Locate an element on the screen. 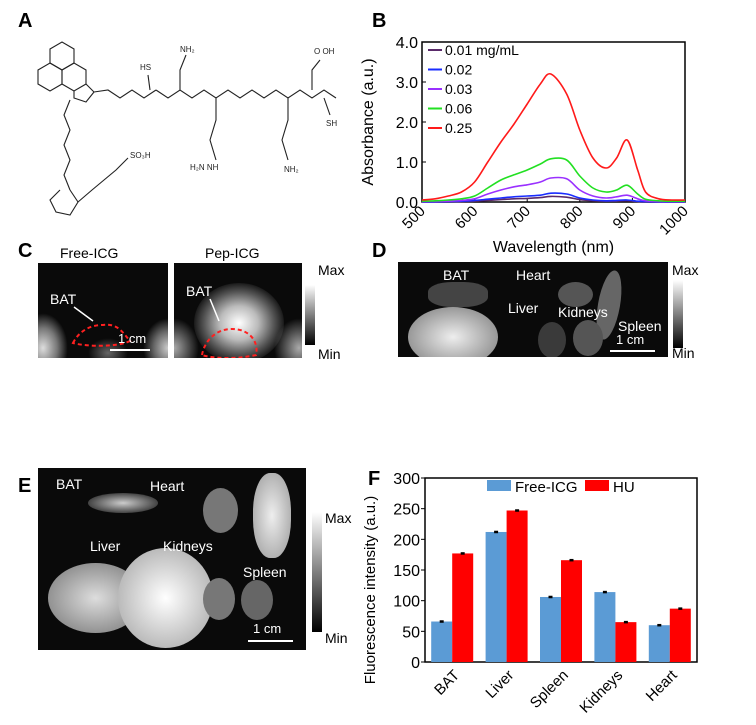  y-axis-label: Fluorescence intensity (a.u.) is located at coordinates (370, 590).